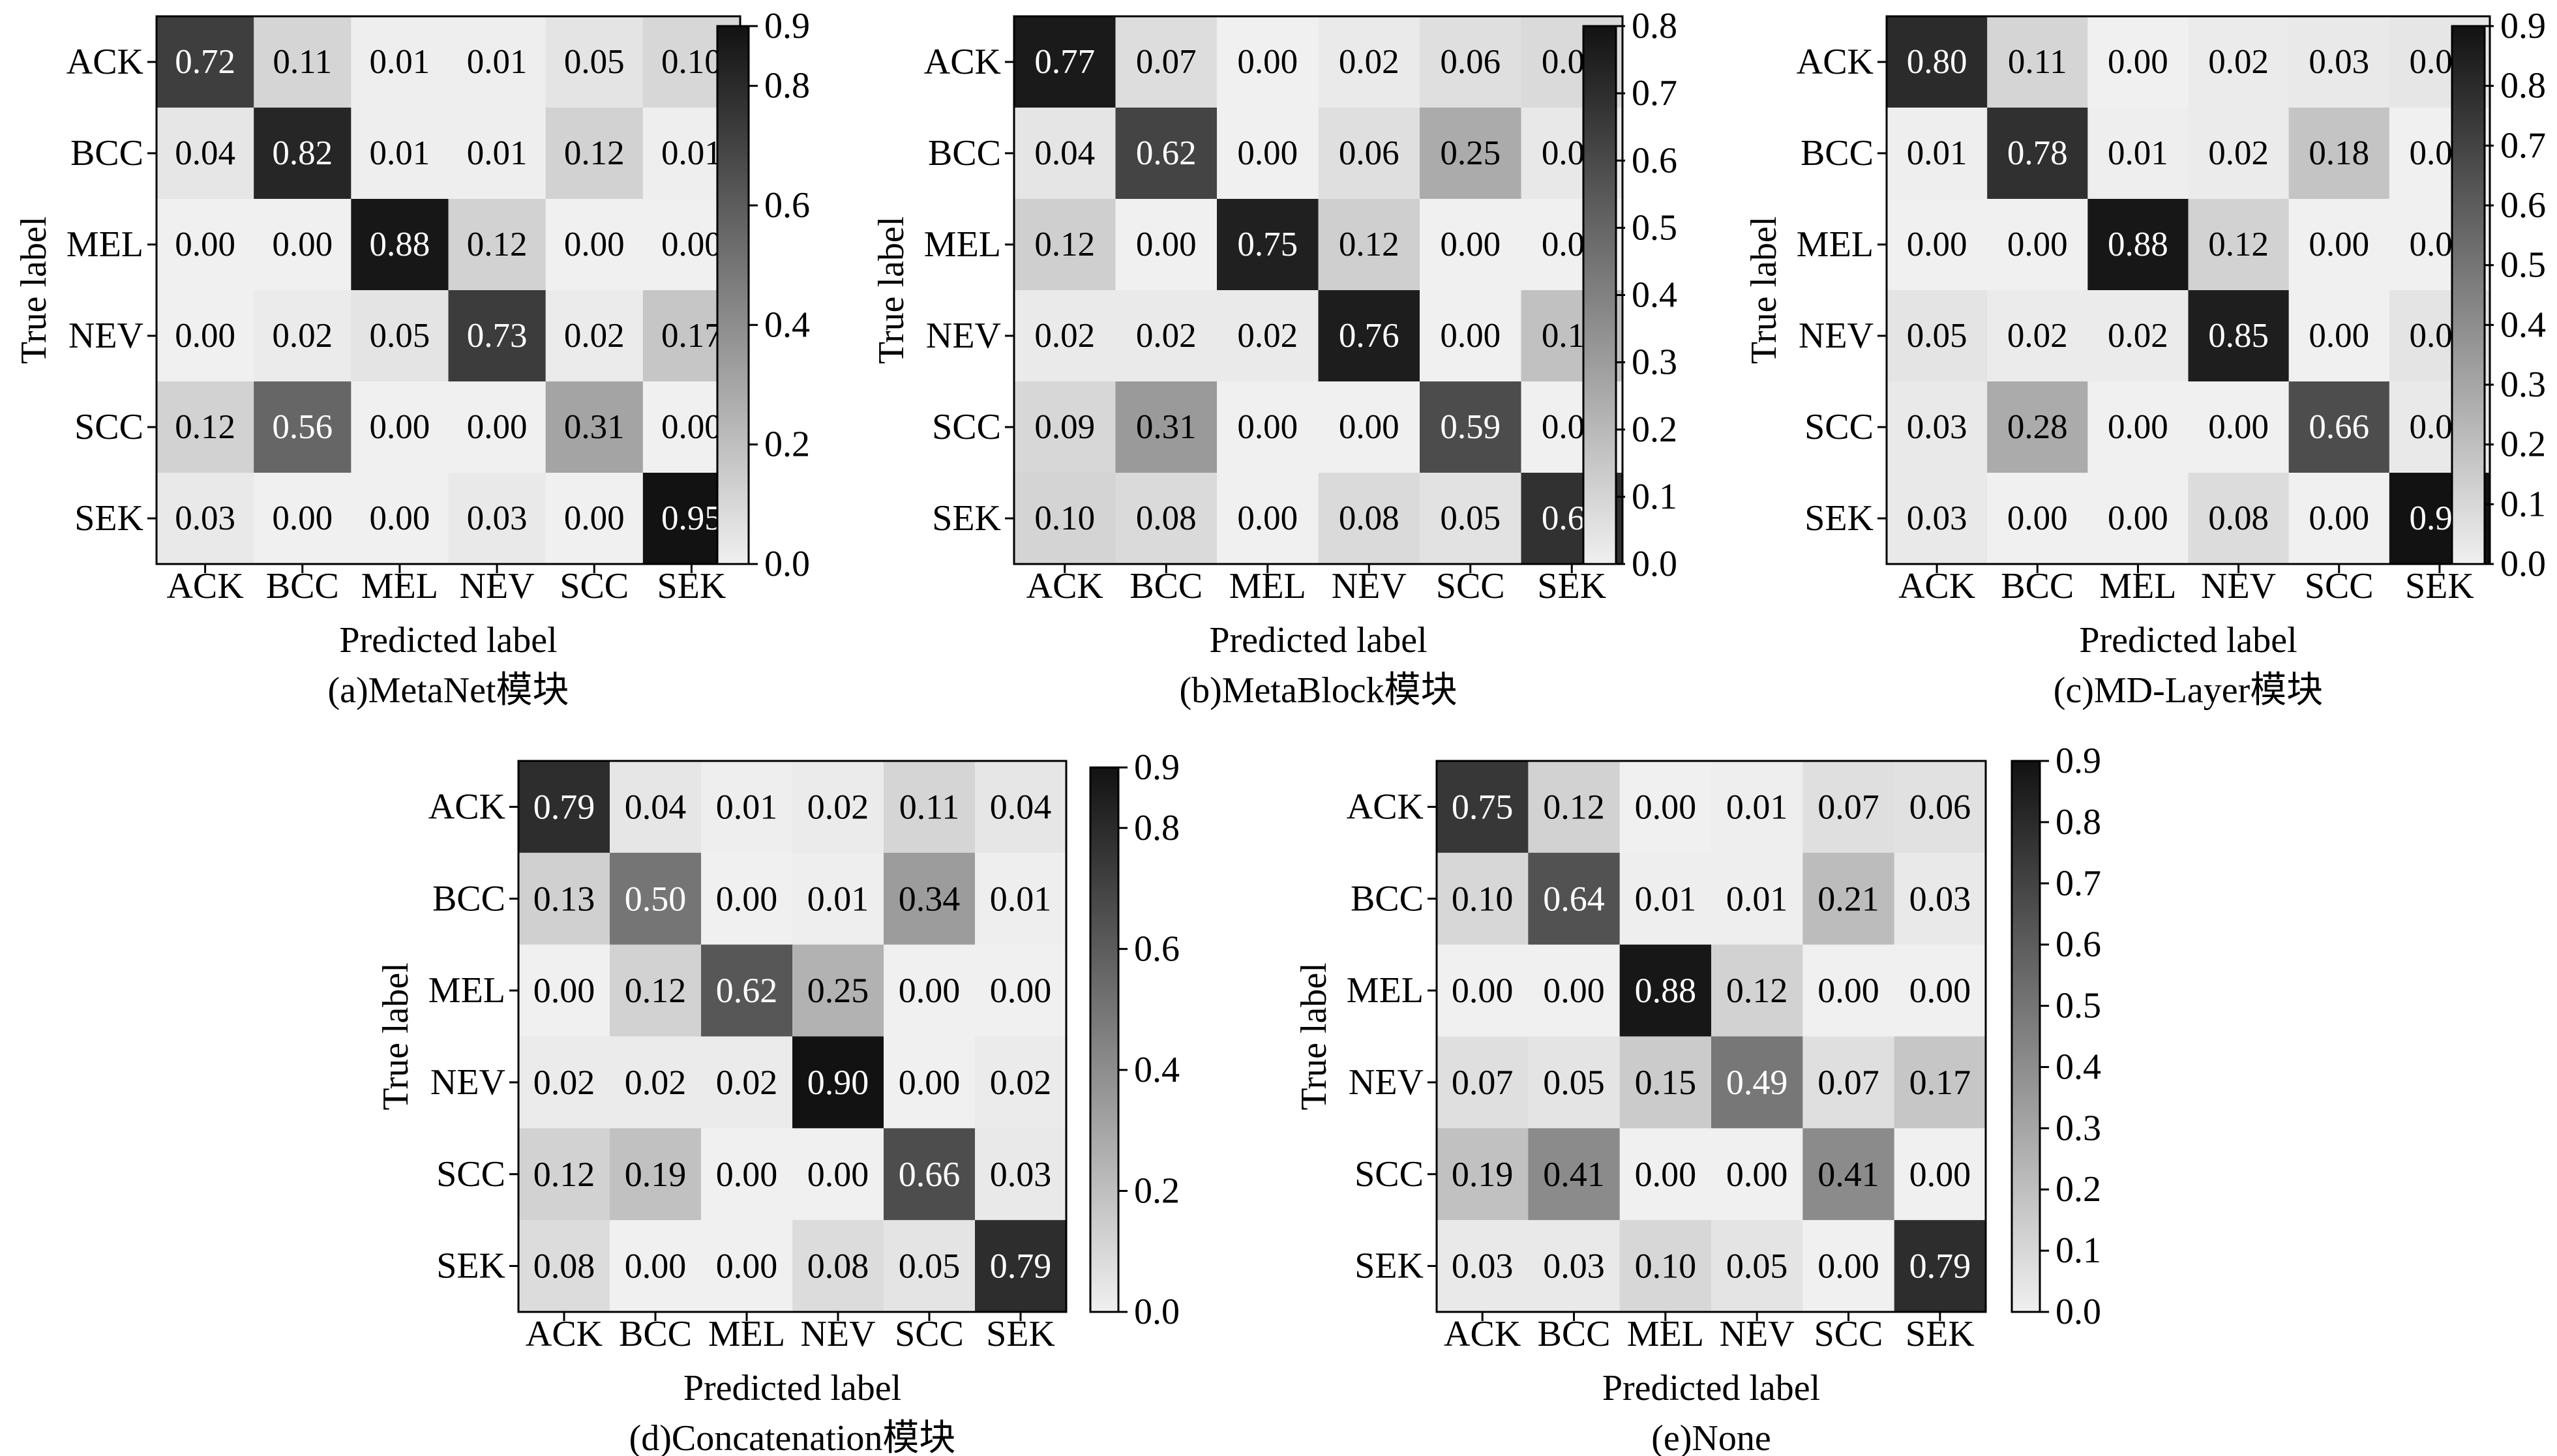 This screenshot has width=2557, height=1456. I want to click on cell-value-label: 0.80, so click(1937, 62).